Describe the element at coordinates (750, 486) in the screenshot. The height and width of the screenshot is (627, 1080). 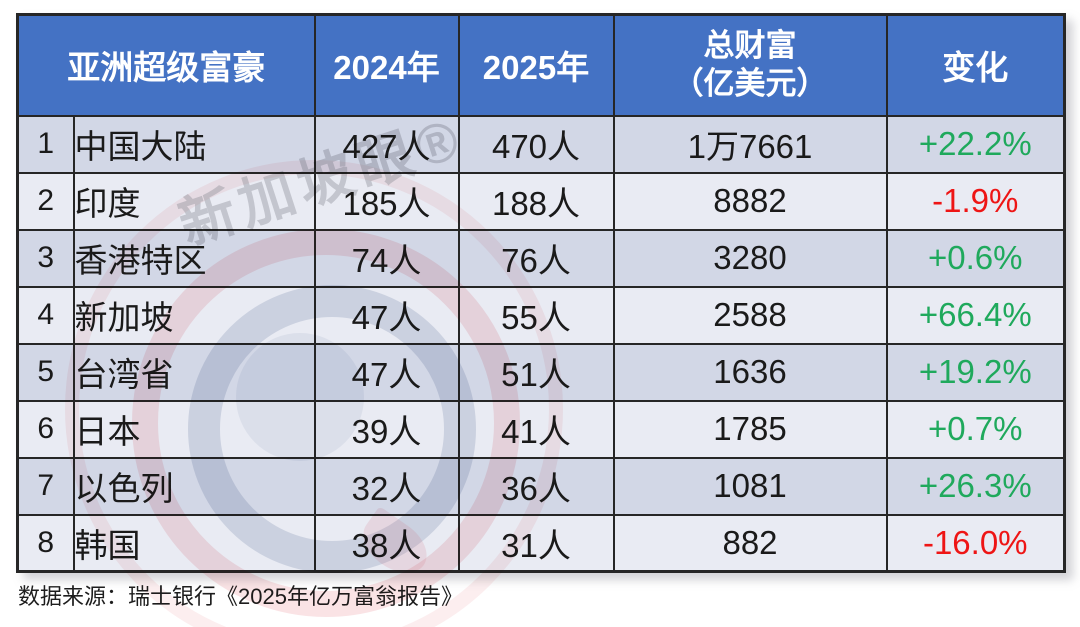
I see `wealth-cell: 1081` at that location.